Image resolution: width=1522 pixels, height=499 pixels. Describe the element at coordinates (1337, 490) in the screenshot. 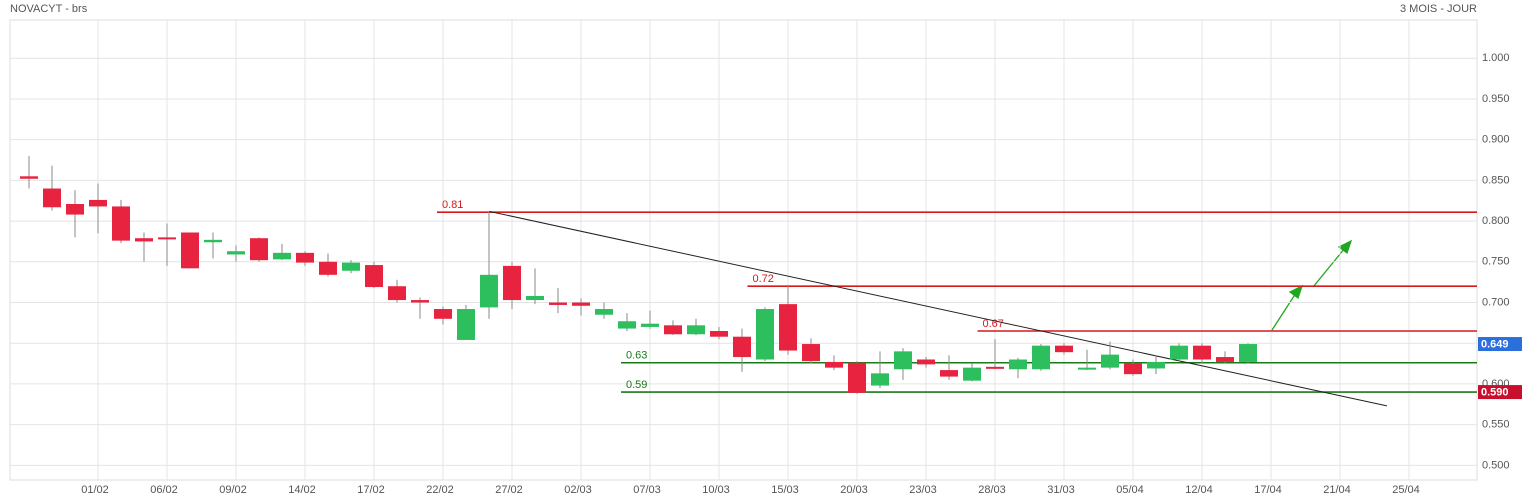

I see `x-tick-label: 21/04` at that location.